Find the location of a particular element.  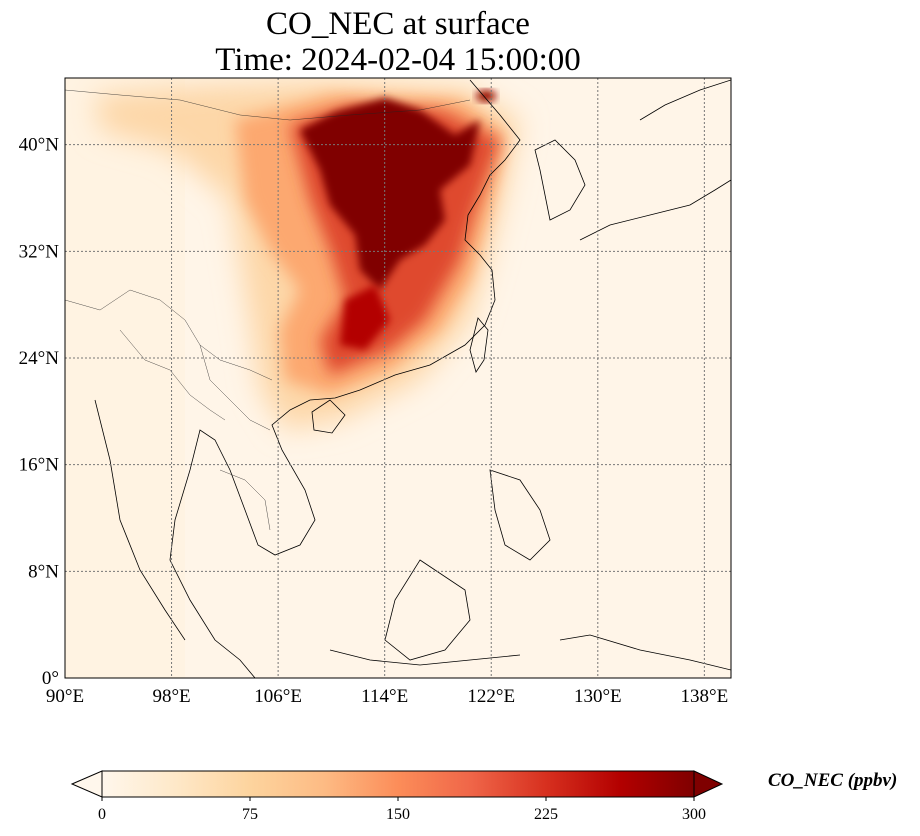

colorbar-extend-max is located at coordinates (708, 784).